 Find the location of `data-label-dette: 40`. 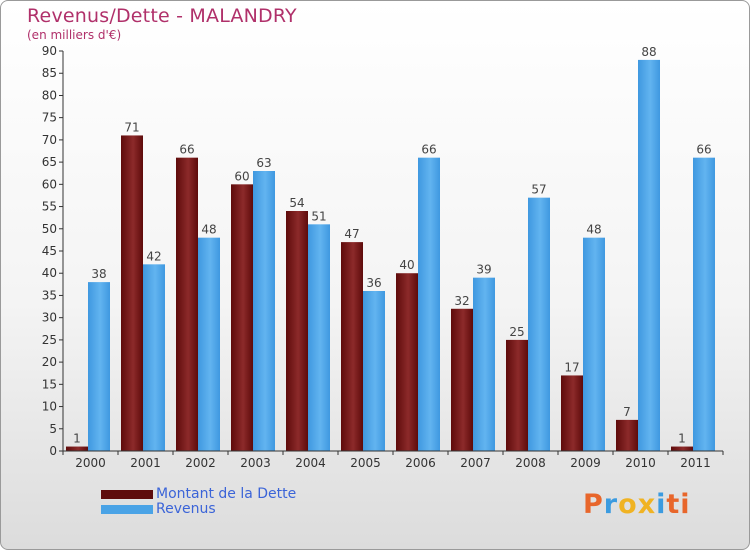

data-label-dette: 40 is located at coordinates (406, 265).